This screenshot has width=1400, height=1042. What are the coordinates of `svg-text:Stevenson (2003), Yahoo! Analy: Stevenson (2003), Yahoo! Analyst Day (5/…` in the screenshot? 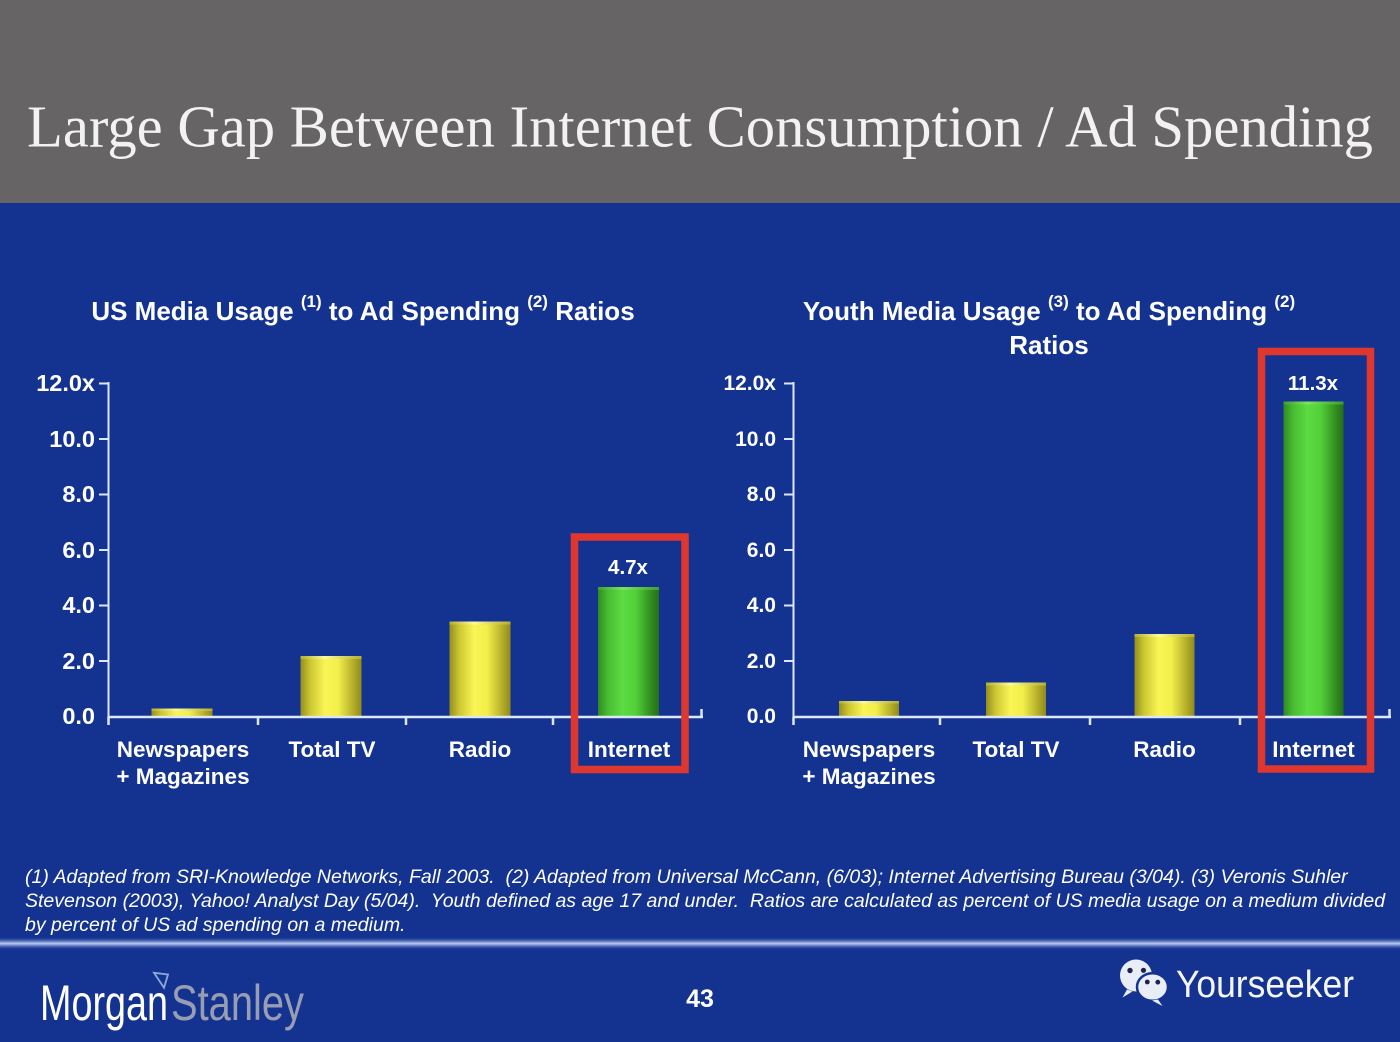 It's located at (705, 901).